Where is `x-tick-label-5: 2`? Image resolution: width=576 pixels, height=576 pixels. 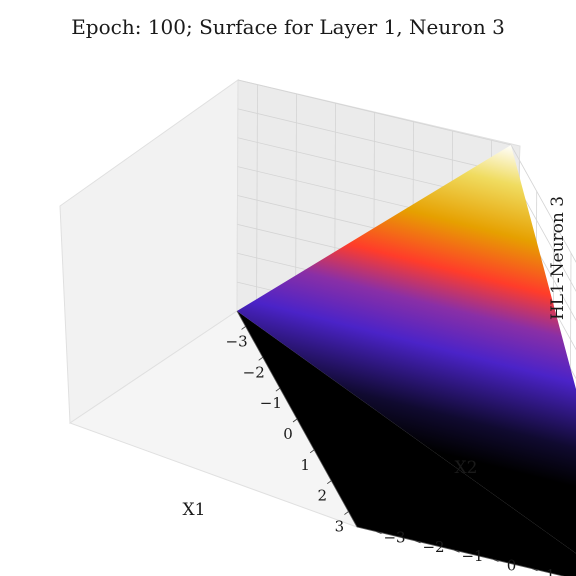
x-tick-label-5: 2 is located at coordinates (323, 496).